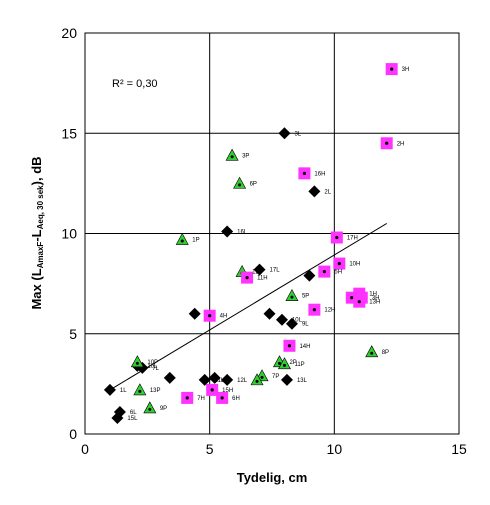 The image size is (490, 505). Describe the element at coordinates (352, 239) in the screenshot. I see `point-label-2-3: 17H` at that location.